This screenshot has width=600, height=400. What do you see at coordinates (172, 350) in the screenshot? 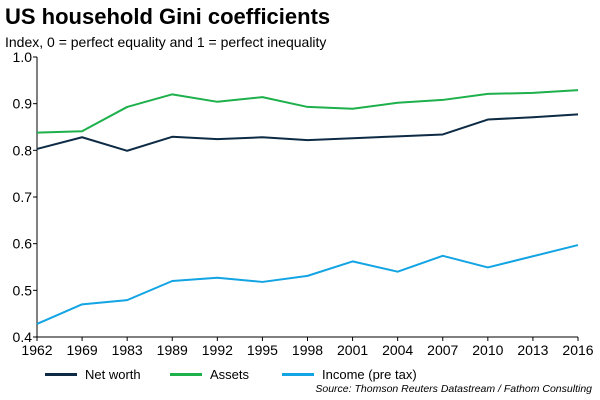
I see `x-tick-label: 1989` at bounding box center [172, 350].